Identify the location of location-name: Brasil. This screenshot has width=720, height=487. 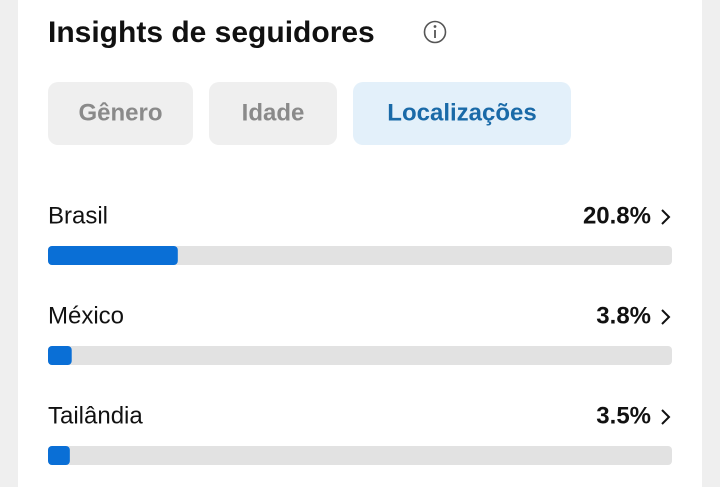
(78, 215).